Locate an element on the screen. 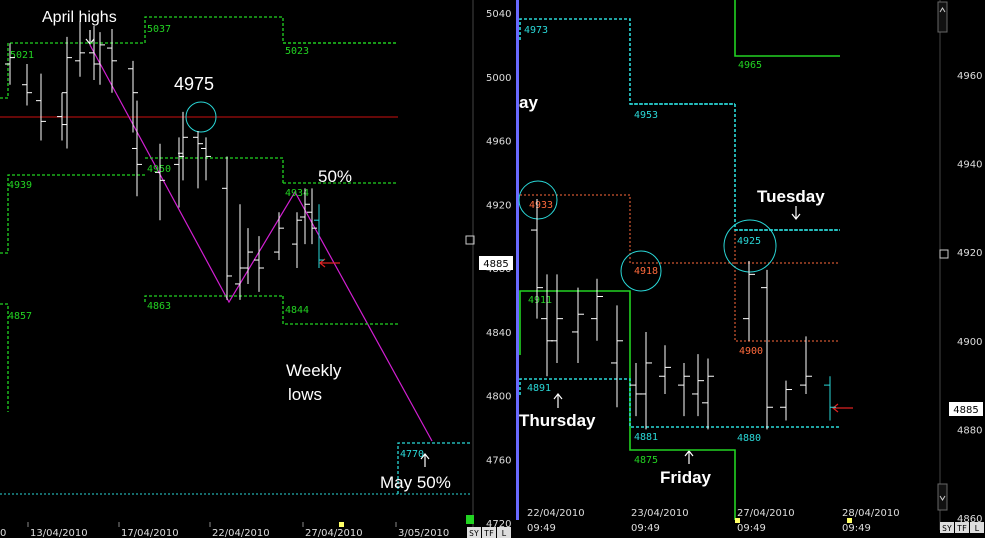 This screenshot has width=985, height=538. left-scale-toggle-icon is located at coordinates (470, 240).